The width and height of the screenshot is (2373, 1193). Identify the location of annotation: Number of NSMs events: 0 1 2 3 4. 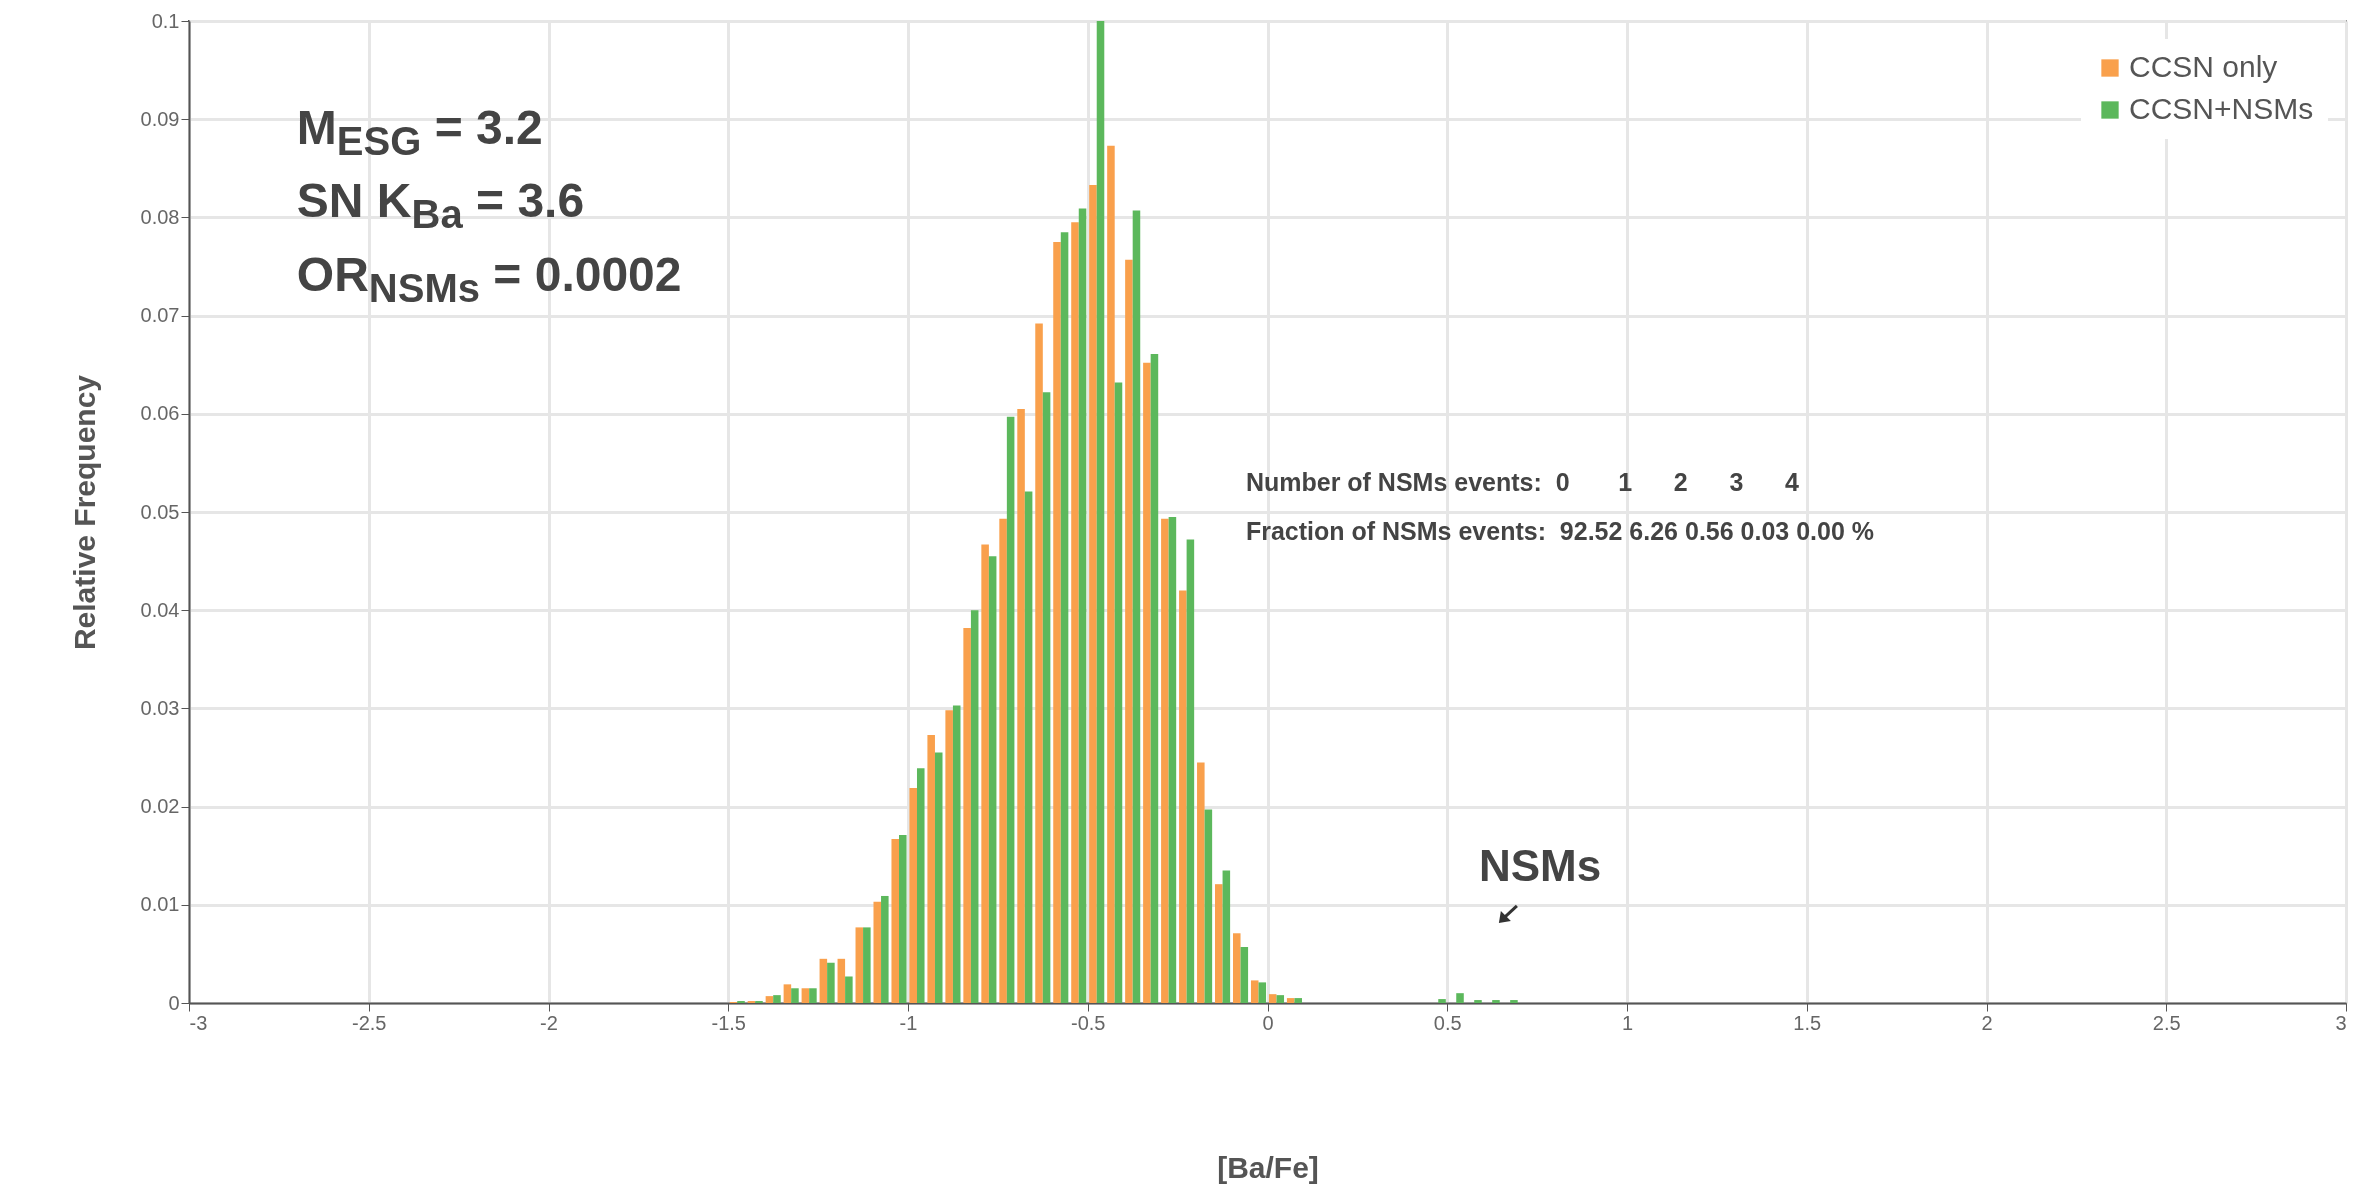
(1522, 482).